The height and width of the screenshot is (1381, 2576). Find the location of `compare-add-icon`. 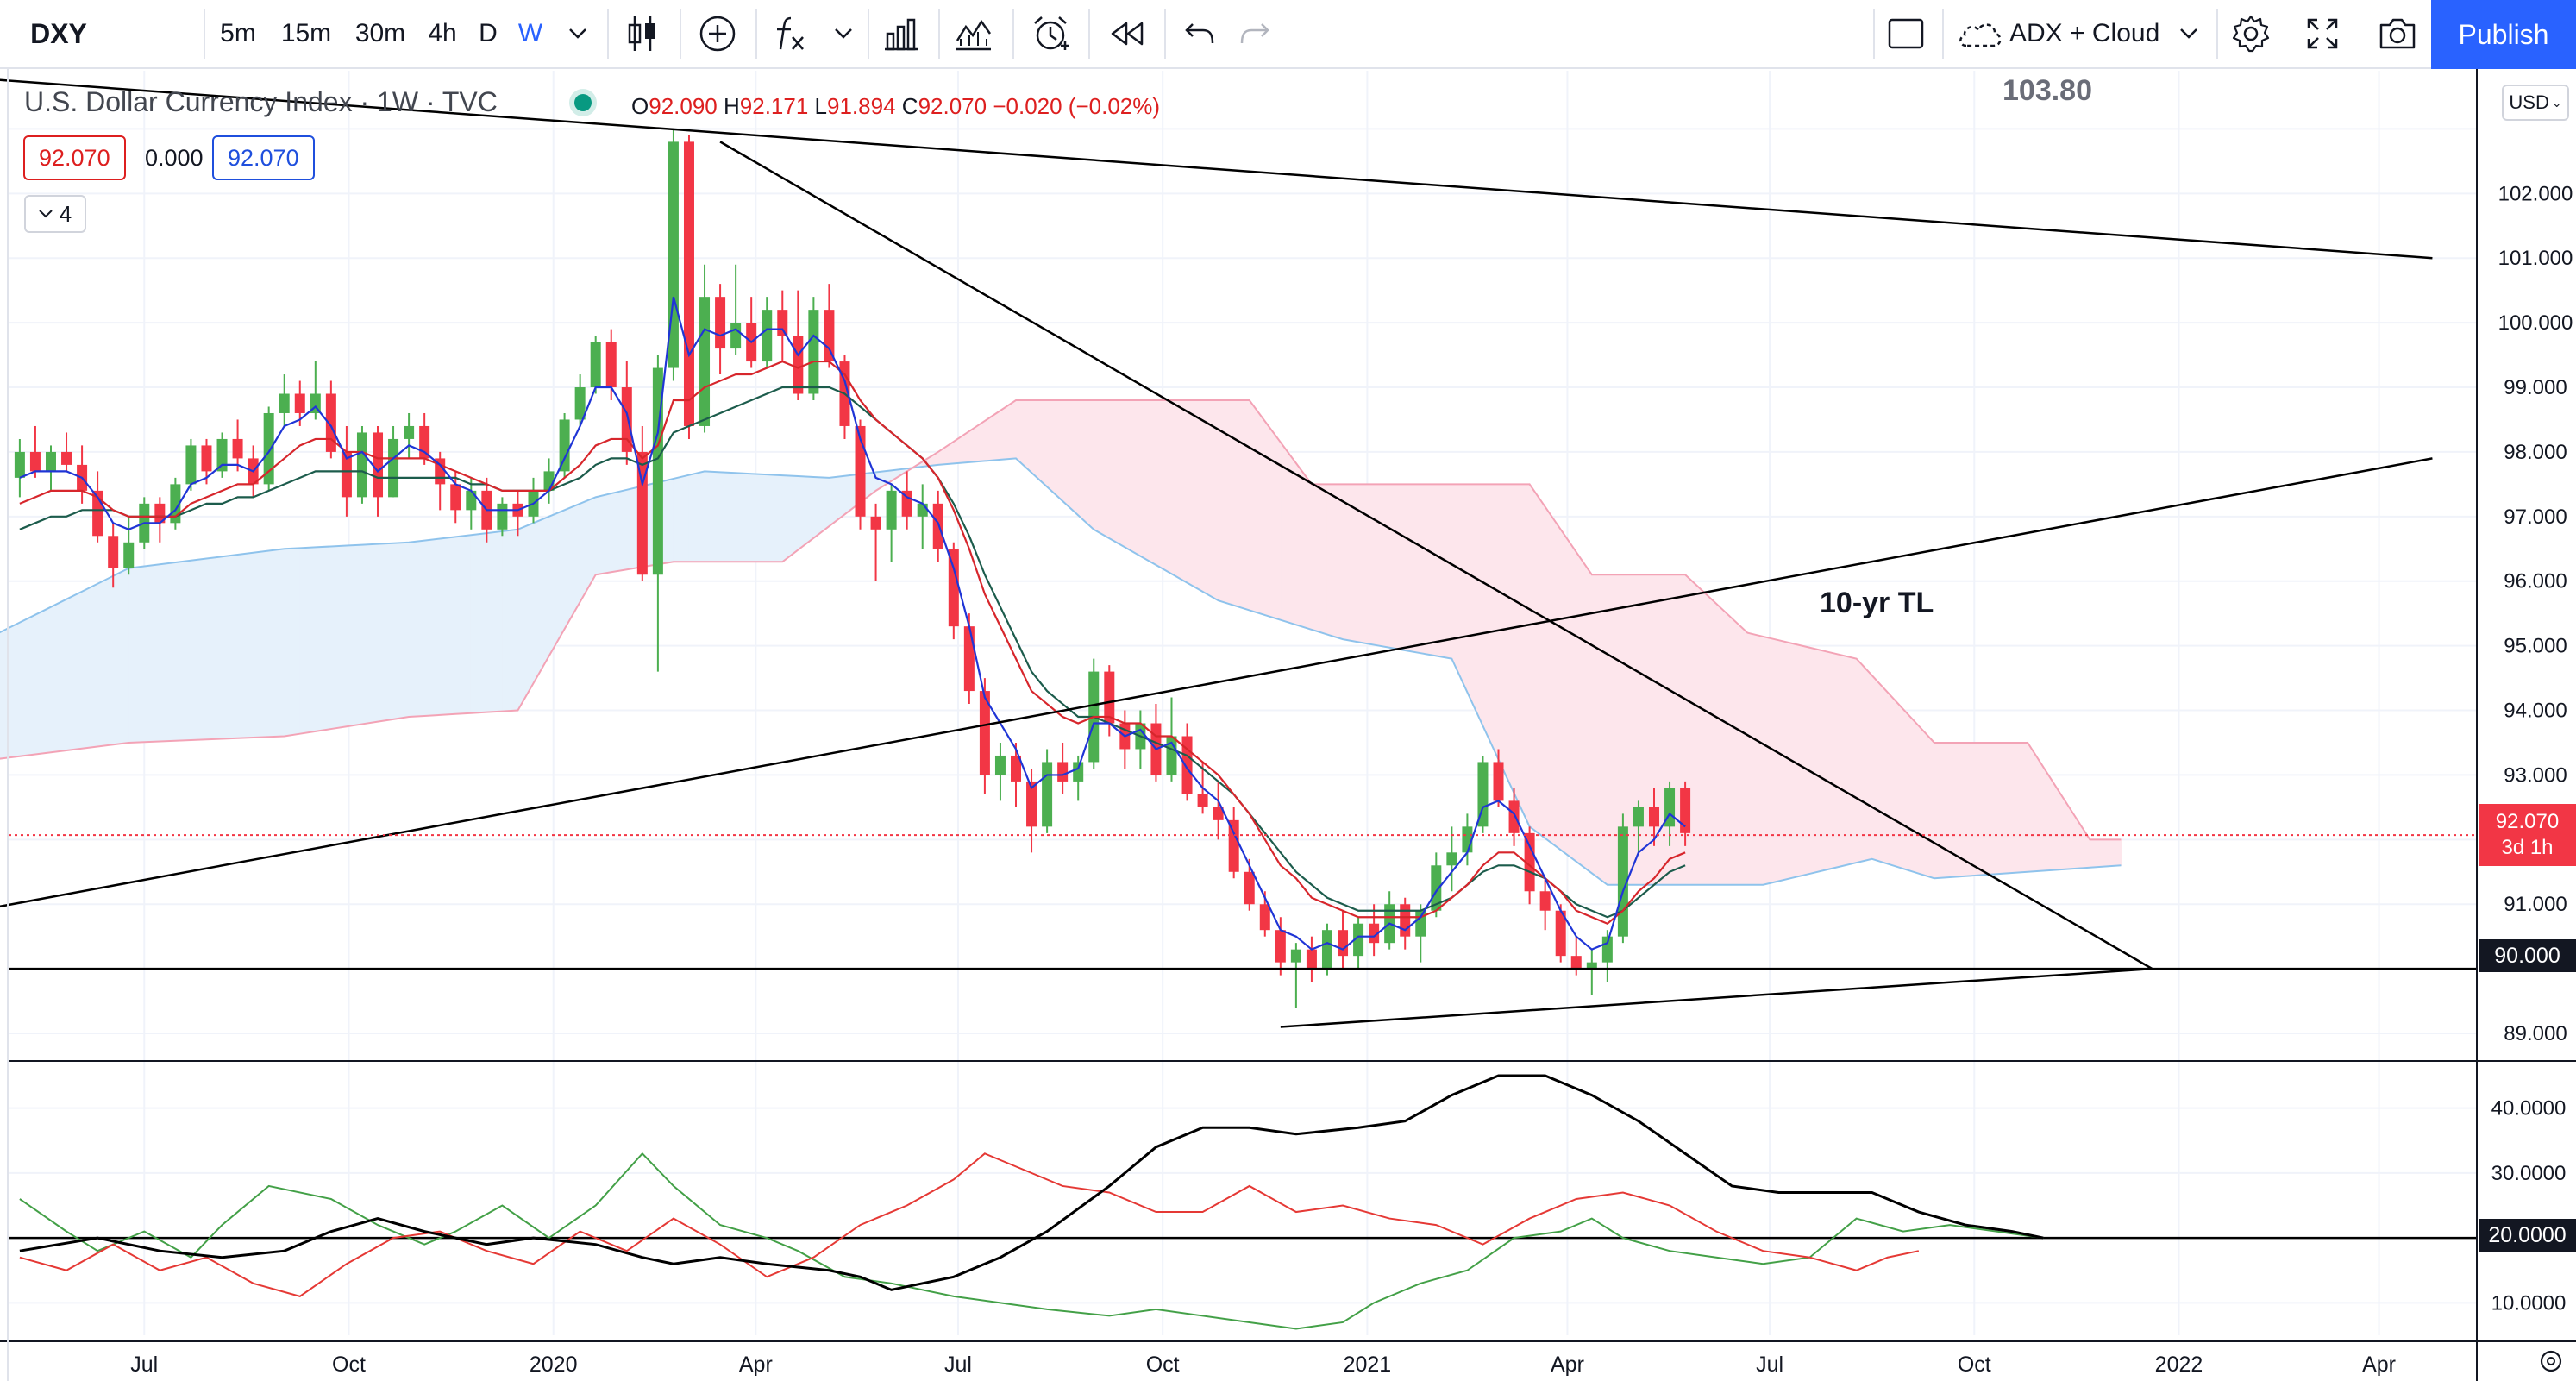

compare-add-icon is located at coordinates (717, 34).